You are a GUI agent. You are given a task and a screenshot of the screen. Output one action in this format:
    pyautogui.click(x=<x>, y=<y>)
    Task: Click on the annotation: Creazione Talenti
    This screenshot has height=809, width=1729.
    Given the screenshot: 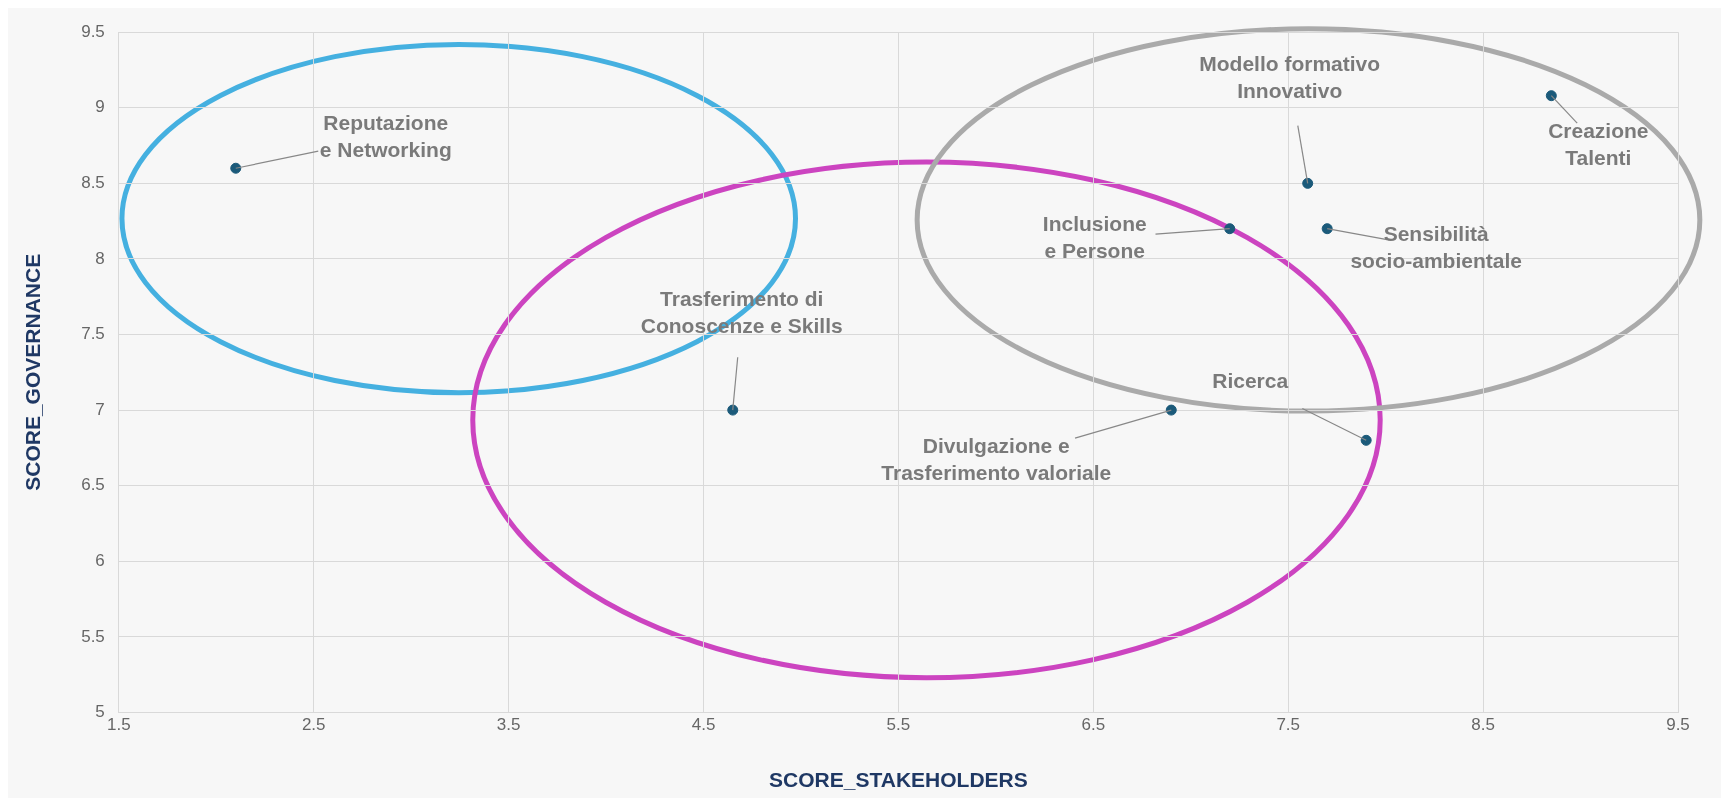 What is the action you would take?
    pyautogui.click(x=1598, y=143)
    